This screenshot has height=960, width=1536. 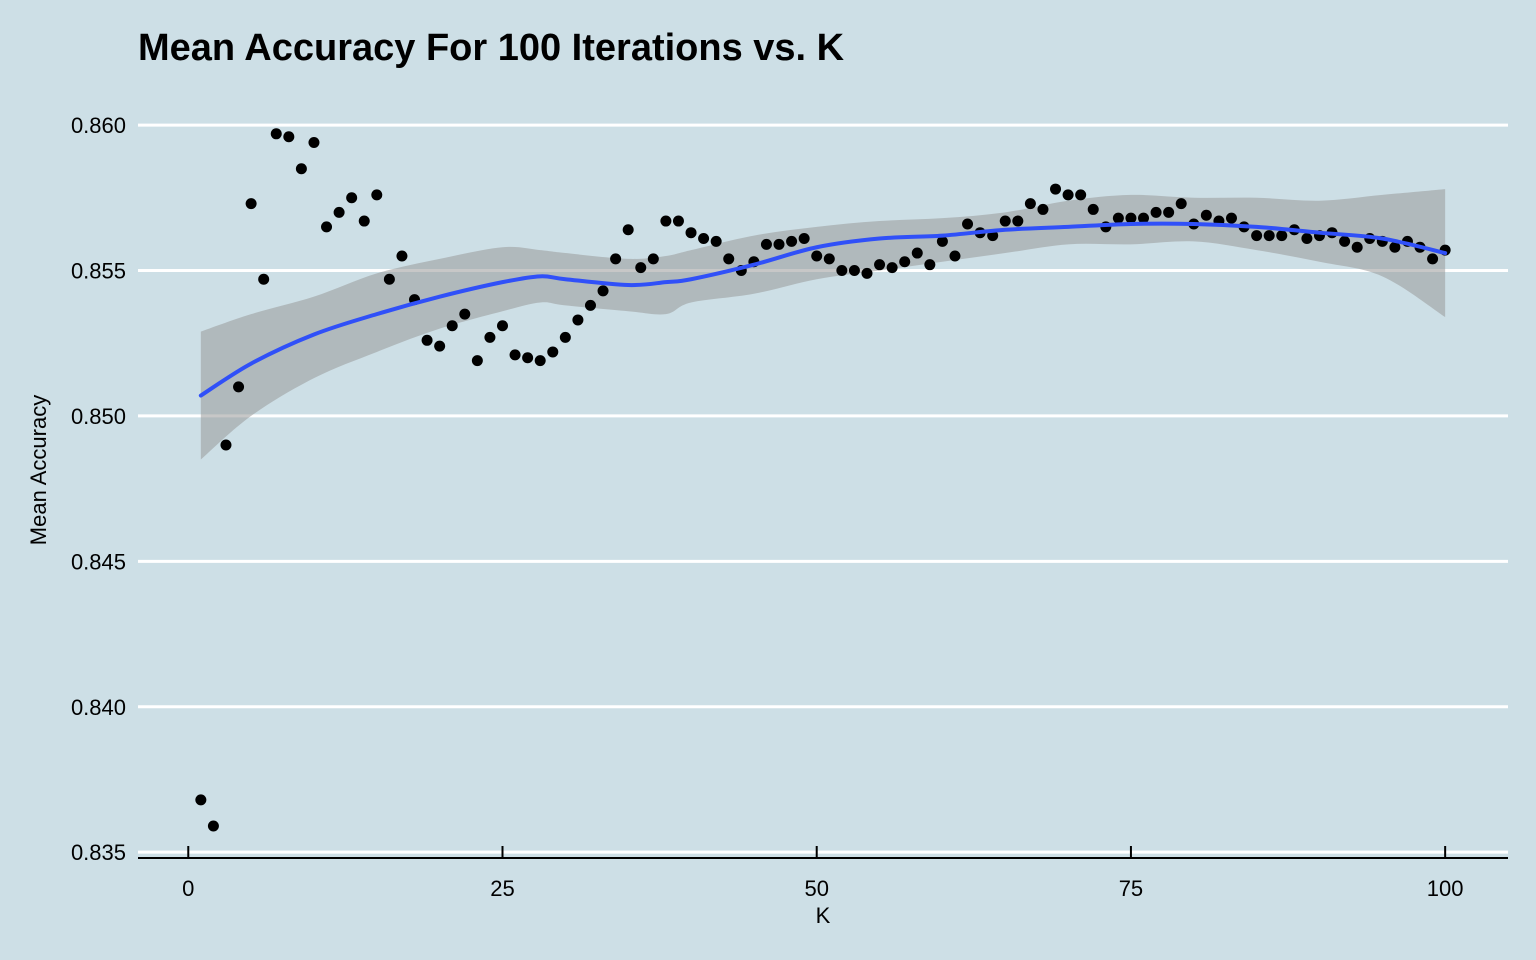 I want to click on x-axis-title: K, so click(x=823, y=915).